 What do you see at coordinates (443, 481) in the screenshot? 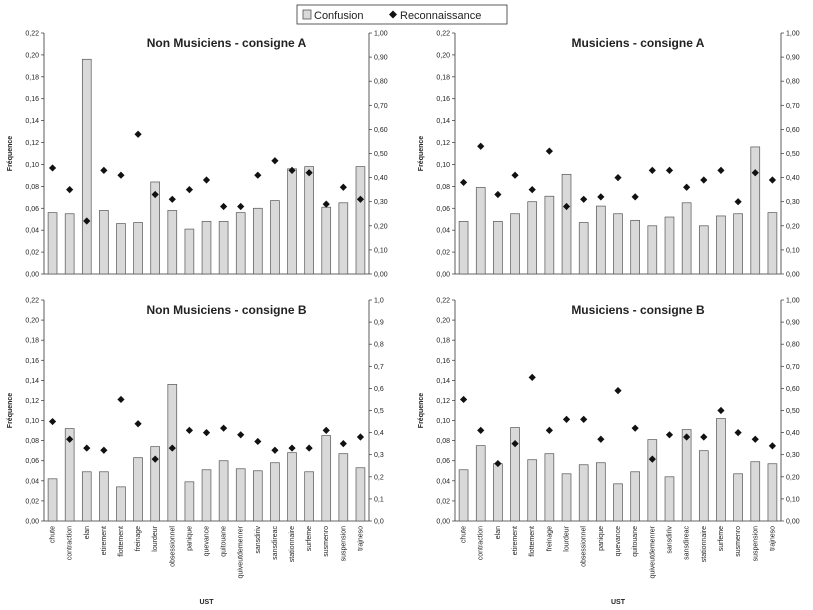
I see `y-tick-label: 0,04` at bounding box center [443, 481].